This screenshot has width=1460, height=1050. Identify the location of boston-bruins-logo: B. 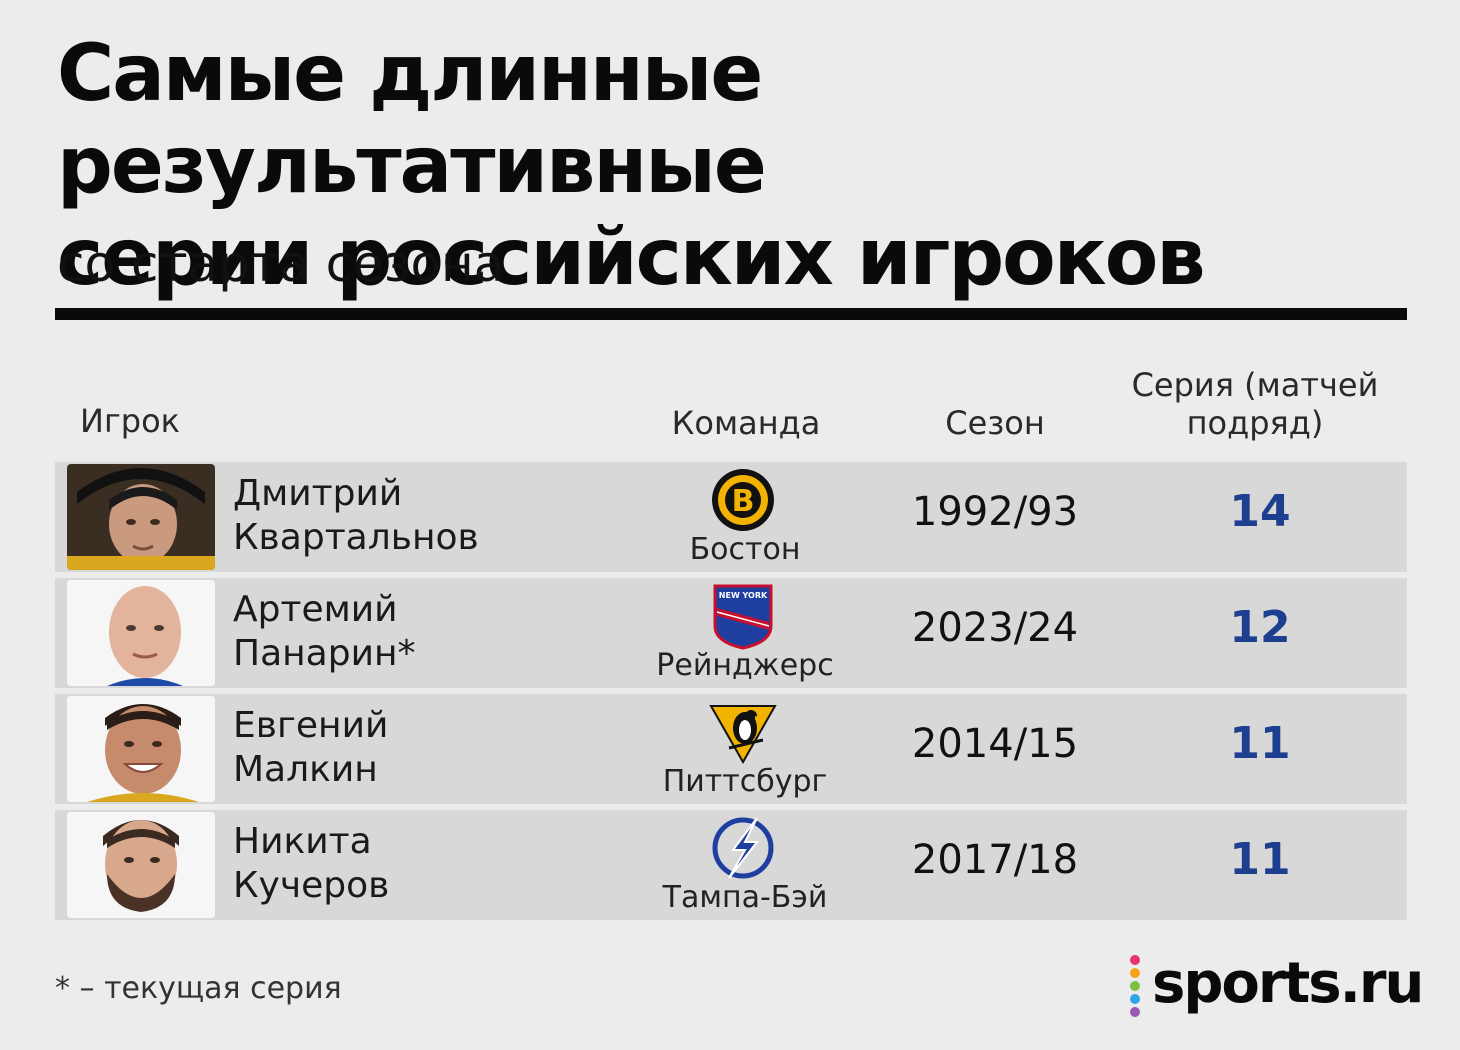
(743, 500).